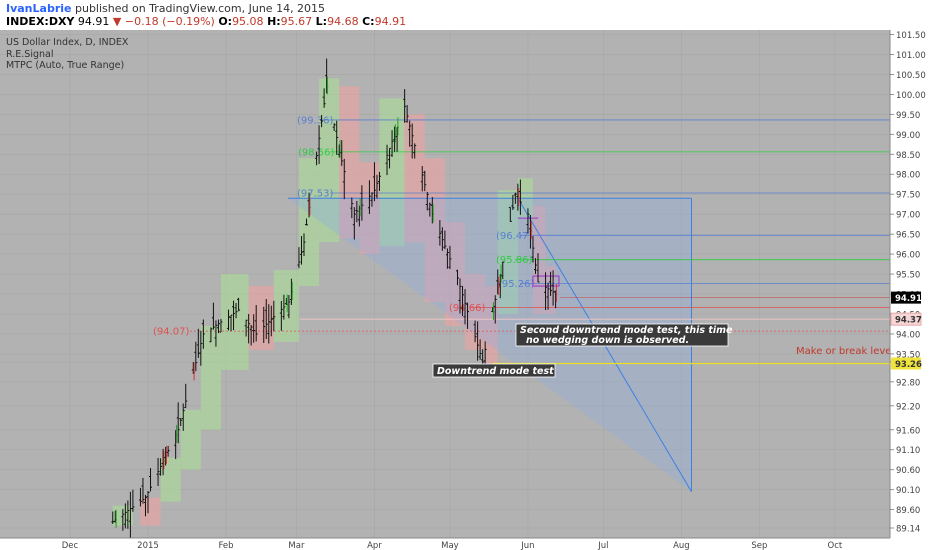 This screenshot has height=550, width=932. Describe the element at coordinates (343, 21) in the screenshot. I see `low-value: 94.68` at that location.